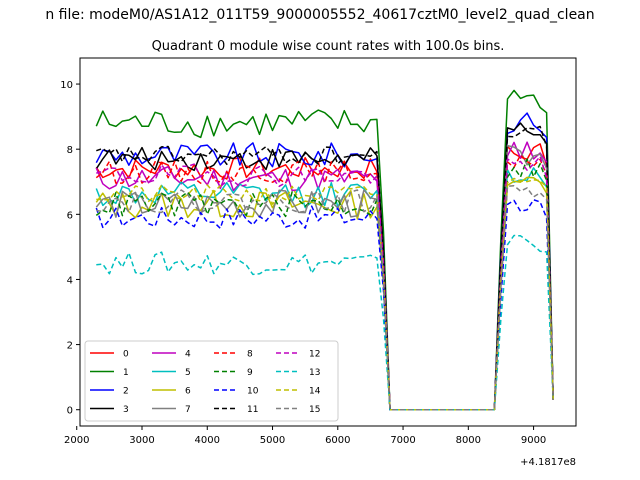 This screenshot has height=480, width=640. What do you see at coordinates (188, 410) in the screenshot?
I see `legend-label-7: 7` at bounding box center [188, 410].